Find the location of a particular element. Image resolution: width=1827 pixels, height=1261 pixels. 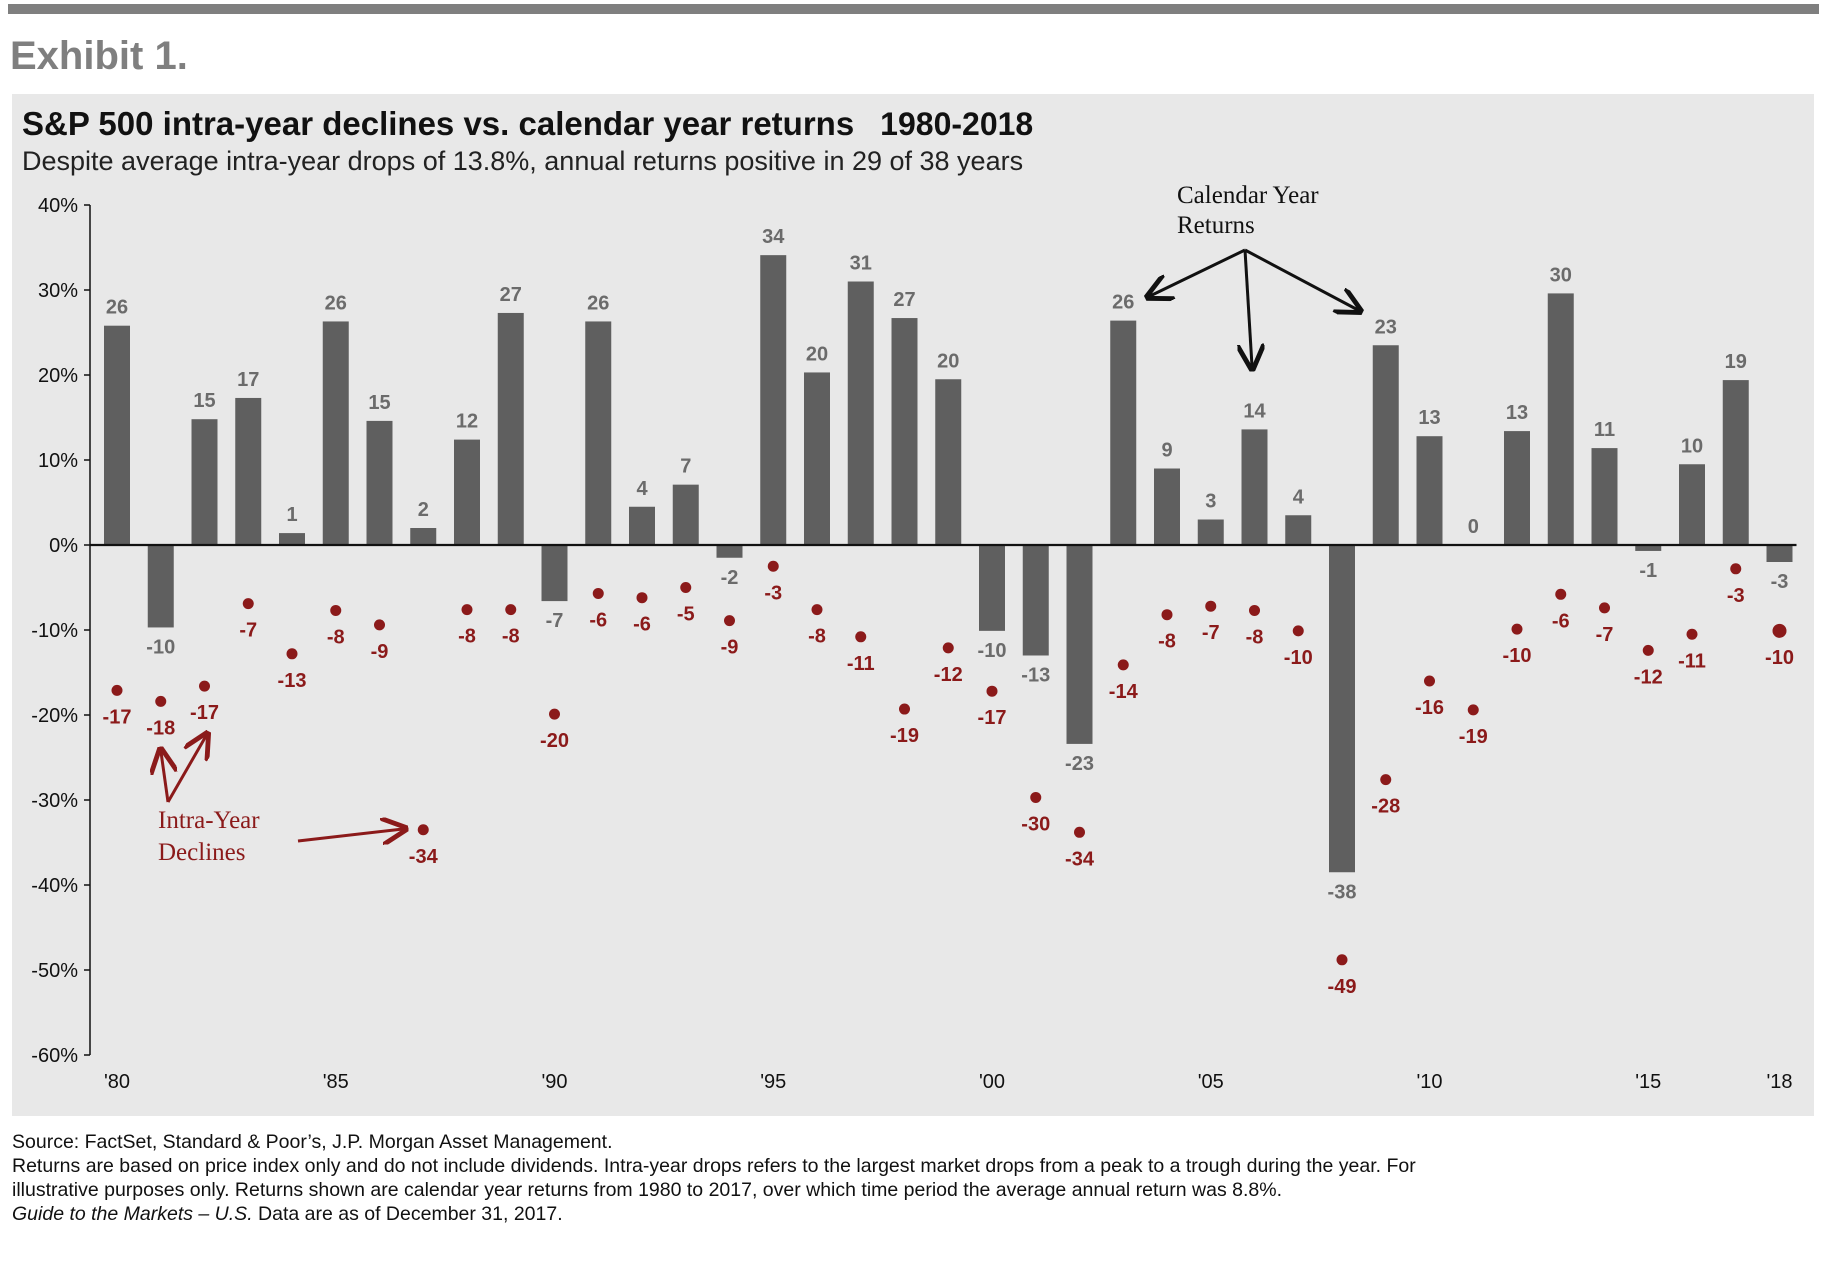

return-label: 1 is located at coordinates (291, 515).